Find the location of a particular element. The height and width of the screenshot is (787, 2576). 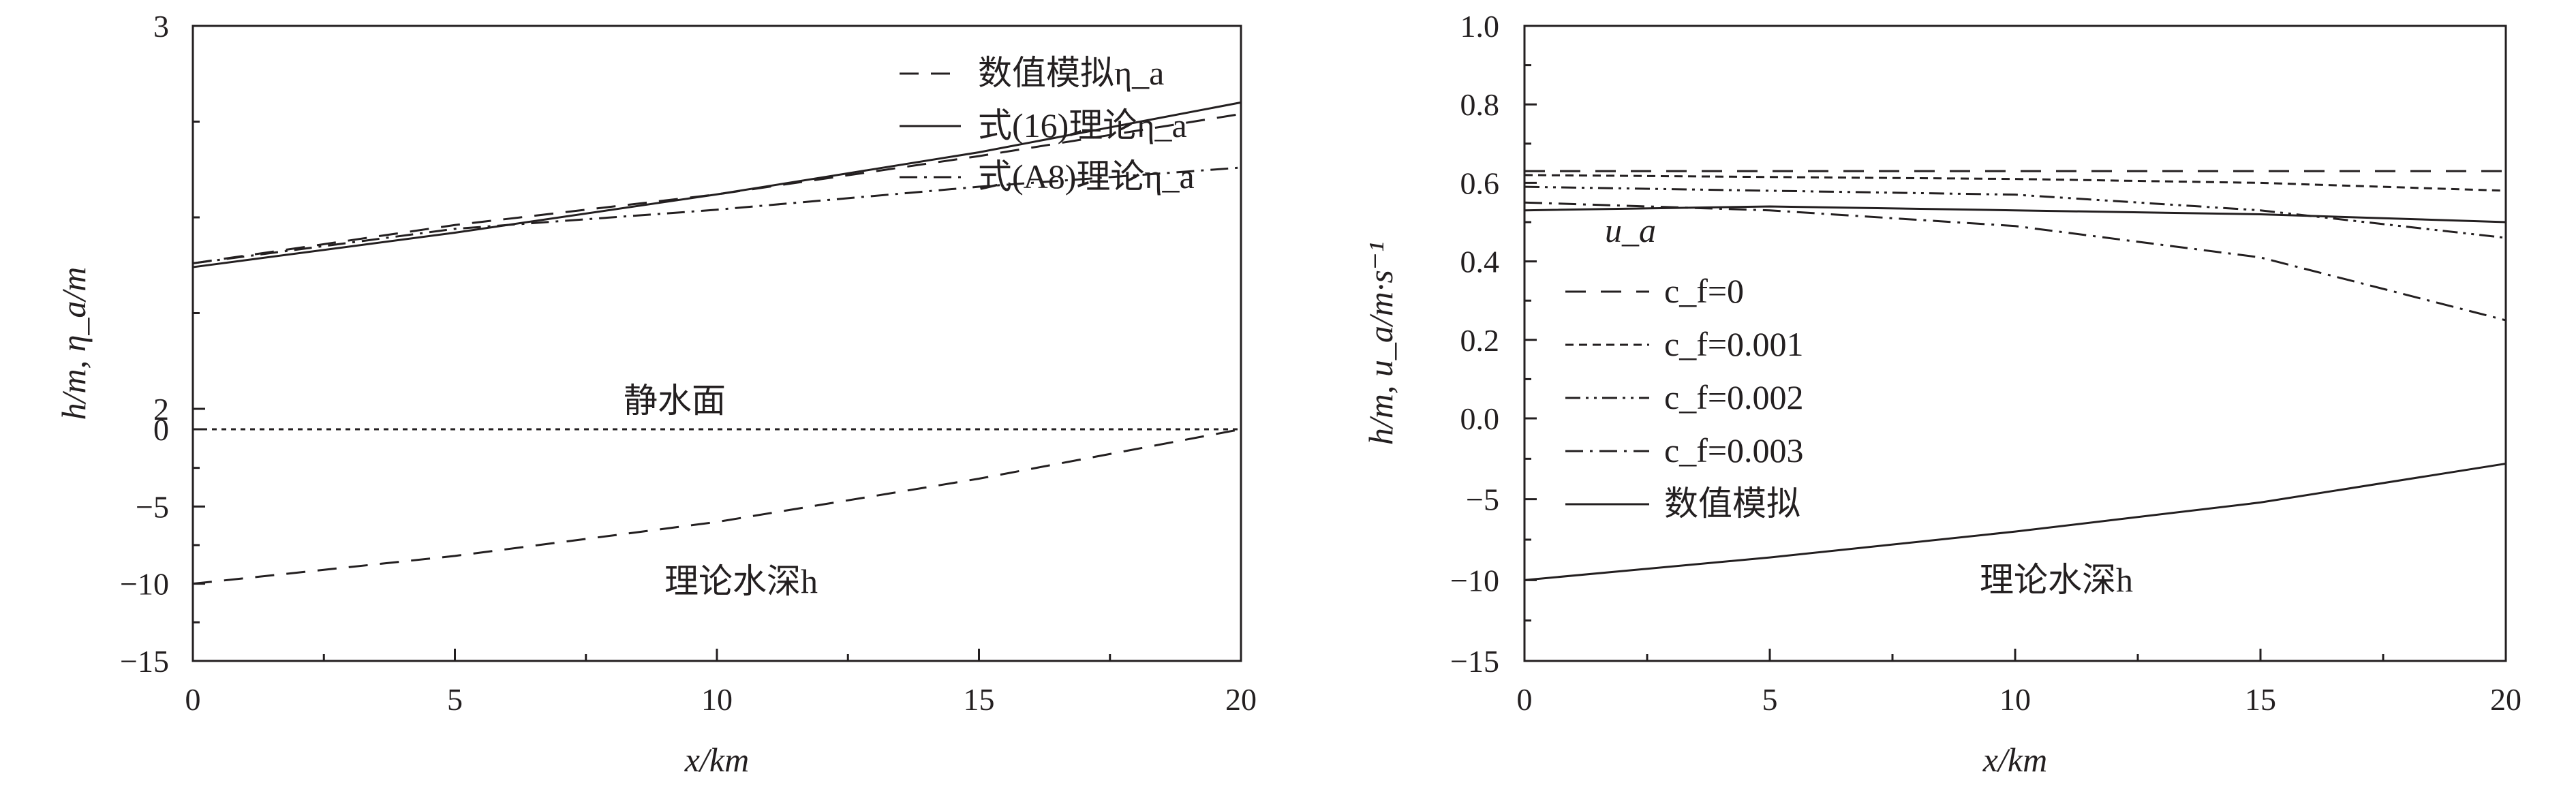

right-x-tick-label: 15 is located at coordinates (2260, 699).